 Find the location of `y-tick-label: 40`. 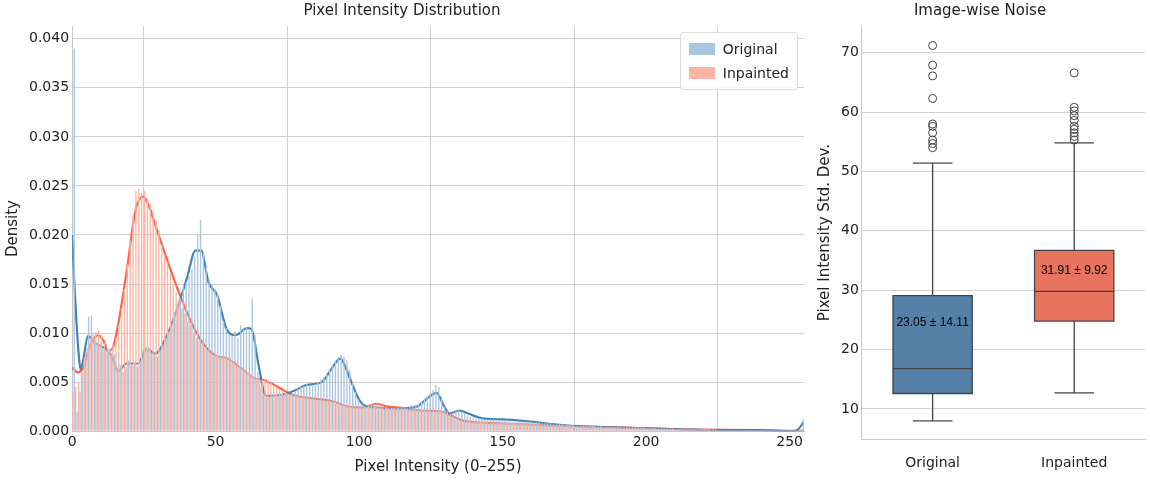

y-tick-label: 40 is located at coordinates (849, 229).